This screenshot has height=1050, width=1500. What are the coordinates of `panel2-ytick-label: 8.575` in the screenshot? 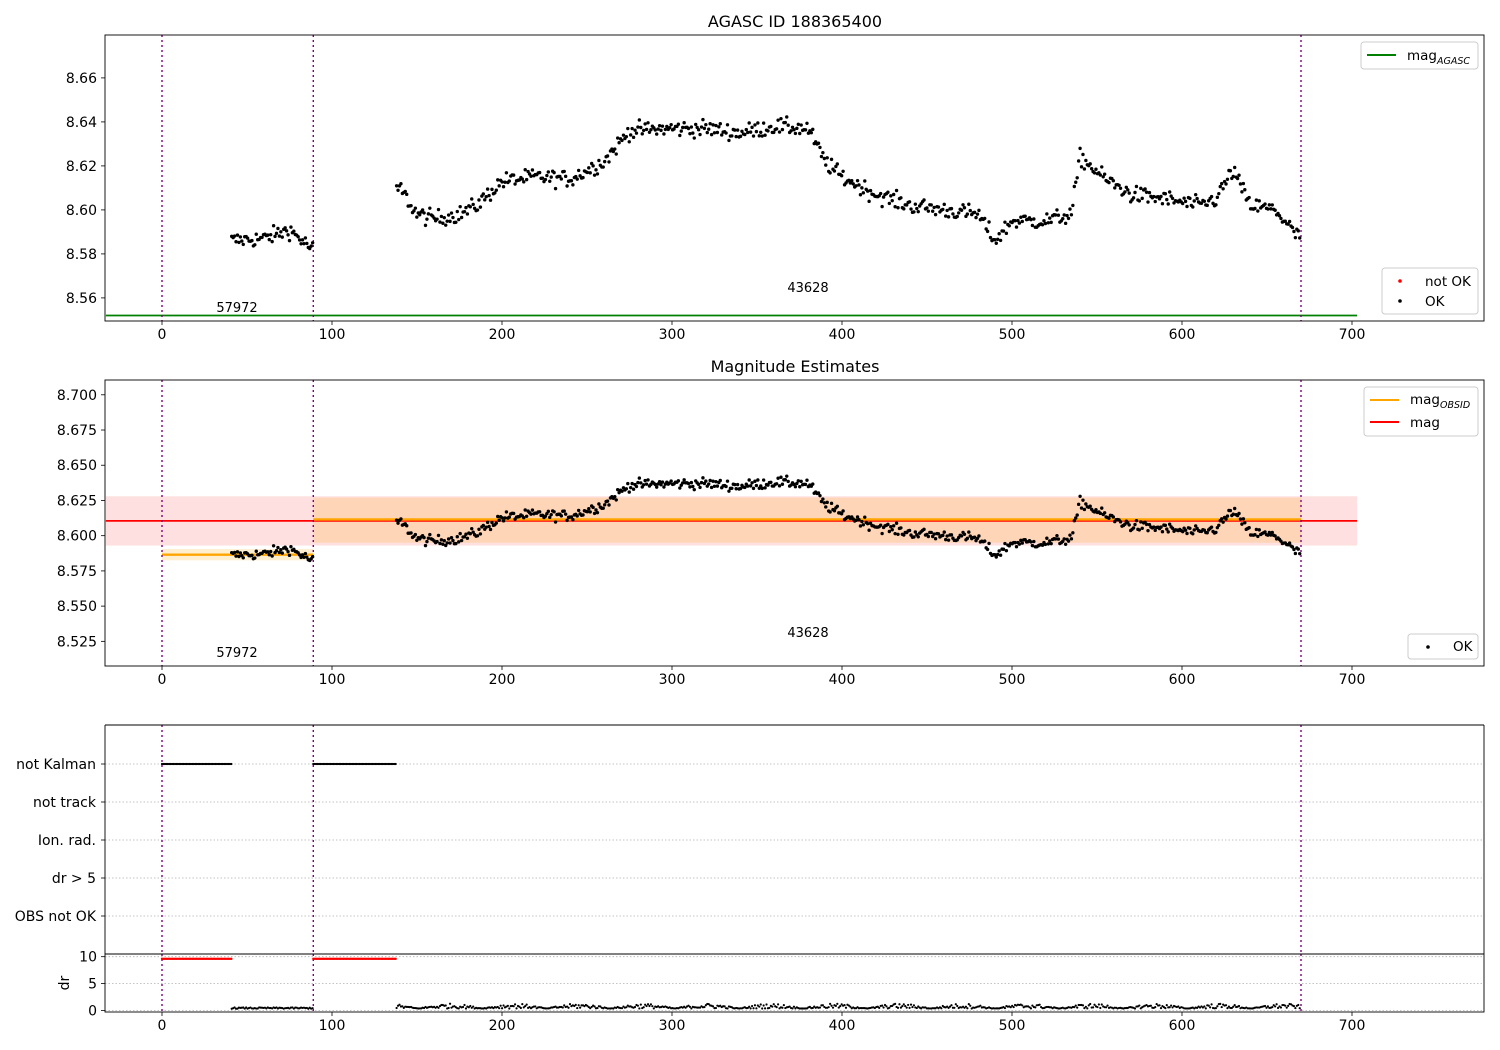 It's located at (77, 572).